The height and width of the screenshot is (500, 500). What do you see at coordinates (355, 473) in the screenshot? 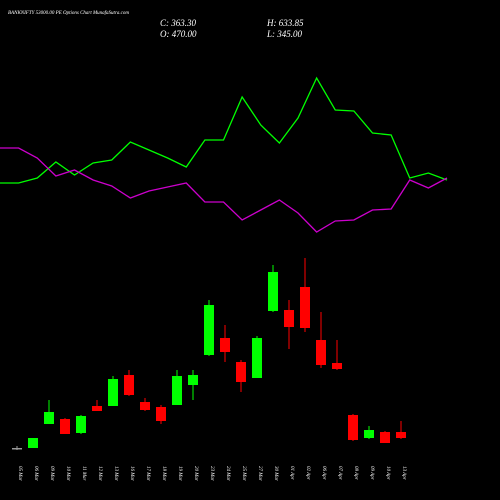
I see `x-tick-label: 08 Apr` at bounding box center [355, 473].